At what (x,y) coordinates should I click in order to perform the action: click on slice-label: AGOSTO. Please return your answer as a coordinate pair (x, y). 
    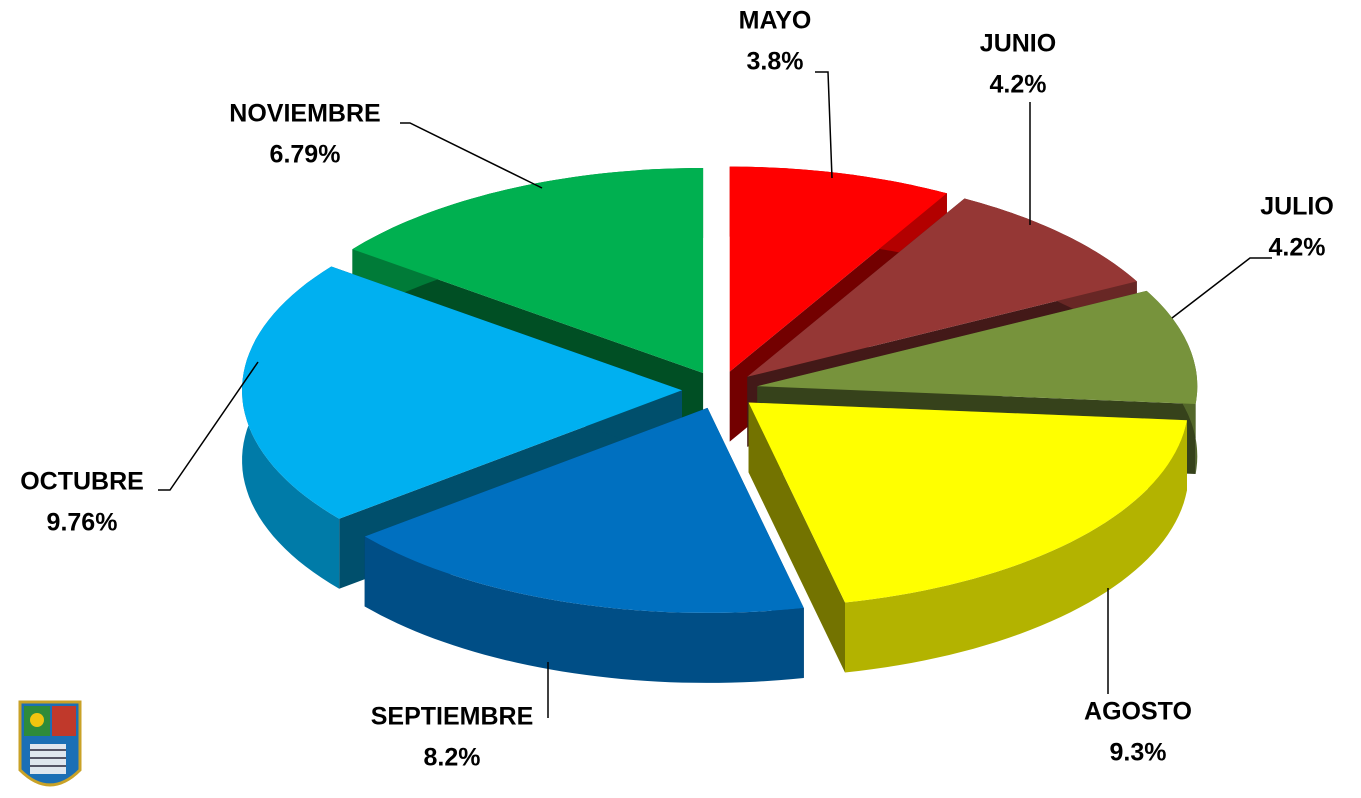
    Looking at the image, I should click on (1138, 712).